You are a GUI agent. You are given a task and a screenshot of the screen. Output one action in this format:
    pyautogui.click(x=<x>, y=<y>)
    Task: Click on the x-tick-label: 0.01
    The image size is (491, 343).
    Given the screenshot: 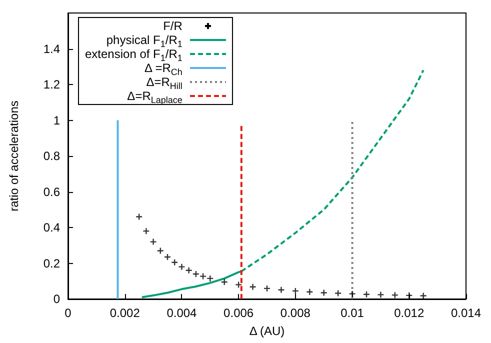 What is the action you would take?
    pyautogui.click(x=352, y=313)
    